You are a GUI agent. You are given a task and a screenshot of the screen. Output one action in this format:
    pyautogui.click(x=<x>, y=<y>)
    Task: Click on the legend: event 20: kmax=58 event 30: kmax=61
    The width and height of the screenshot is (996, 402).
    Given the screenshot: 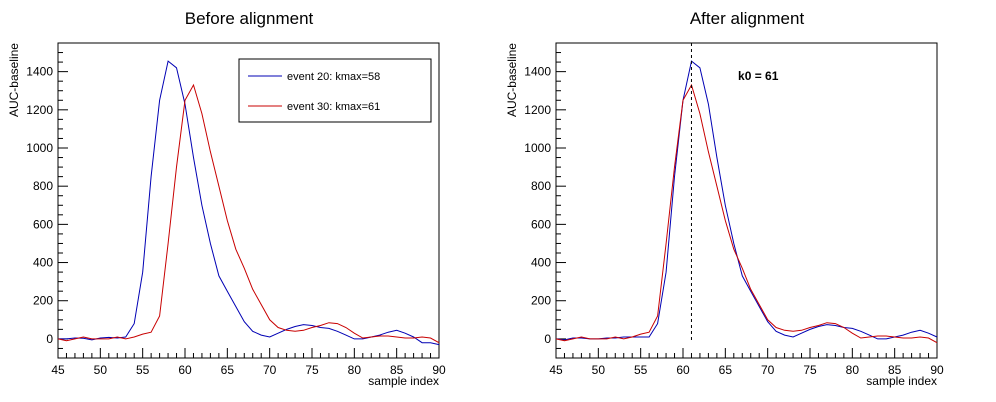 What is the action you would take?
    pyautogui.click(x=335, y=90)
    